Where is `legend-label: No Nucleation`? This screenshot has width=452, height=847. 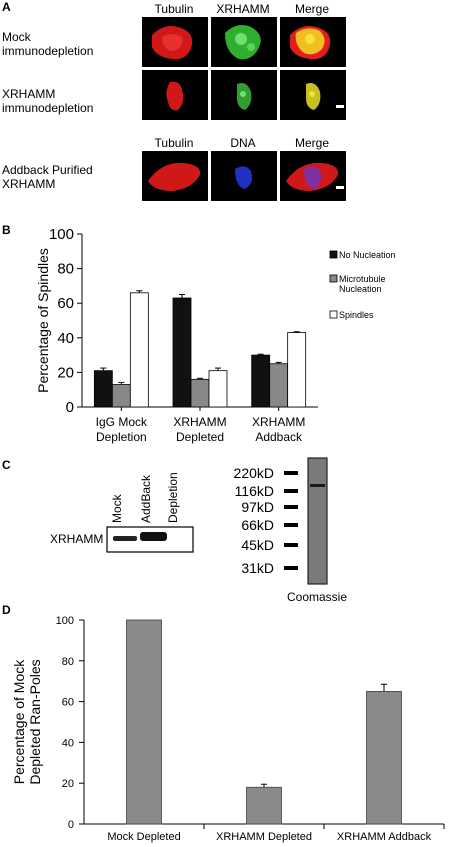 legend-label: No Nucleation is located at coordinates (367, 255).